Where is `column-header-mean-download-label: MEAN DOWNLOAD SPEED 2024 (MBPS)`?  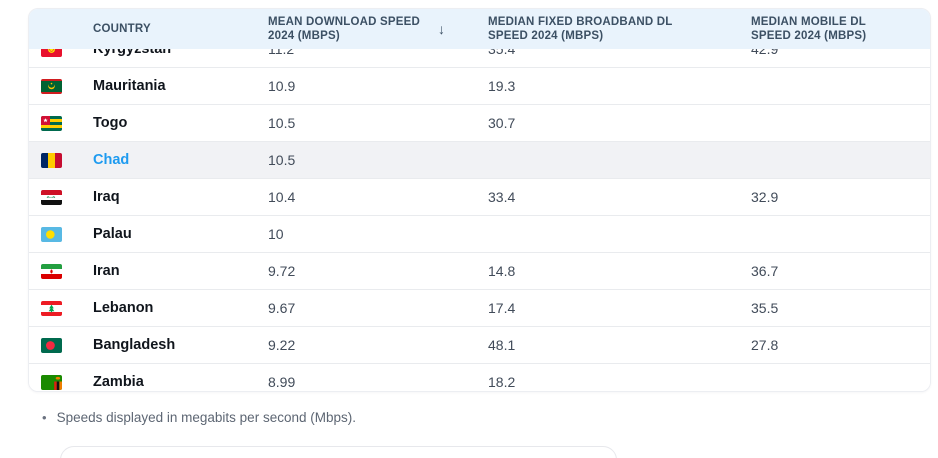 column-header-mean-download-label: MEAN DOWNLOAD SPEED 2024 (MBPS) is located at coordinates (344, 29).